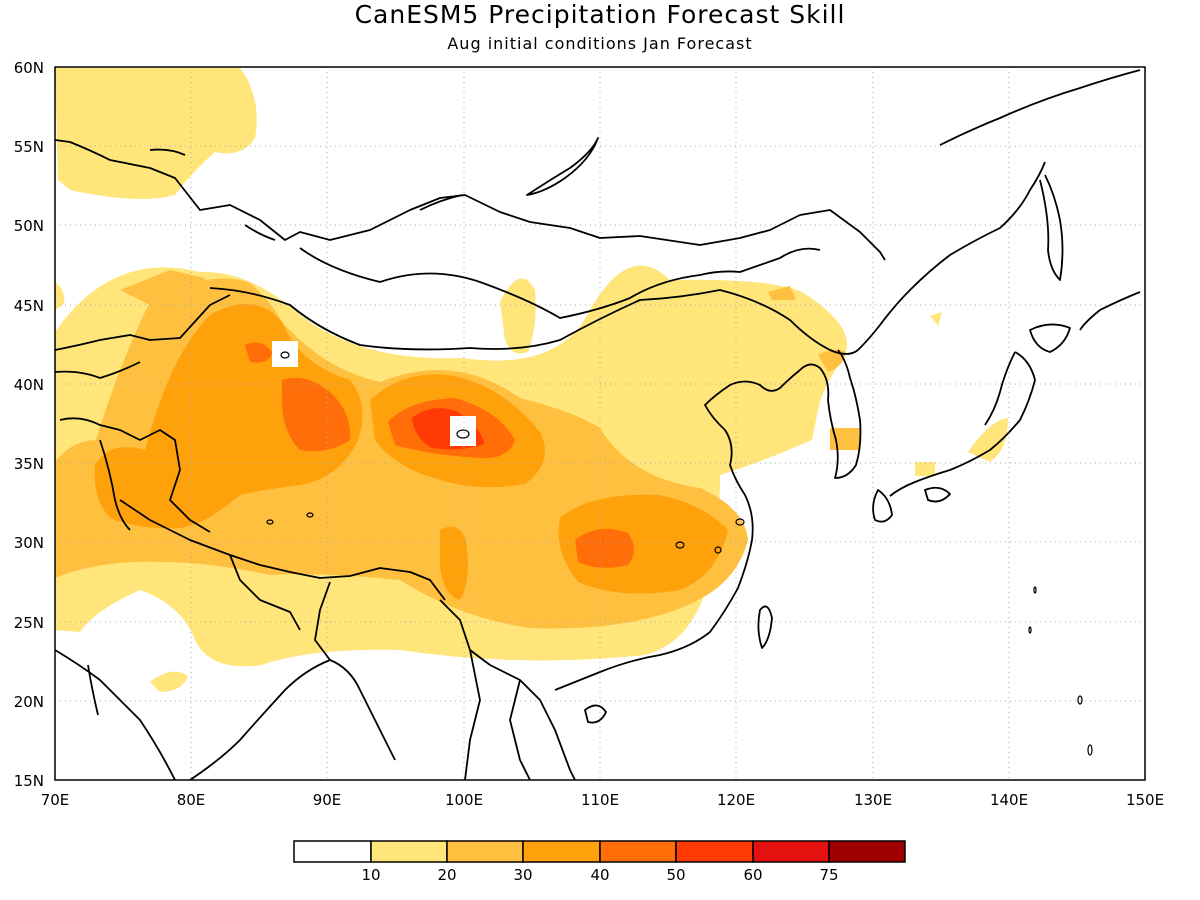 The width and height of the screenshot is (1200, 900). Describe the element at coordinates (599, 875) in the screenshot. I see `colorbar-label: 40` at that location.